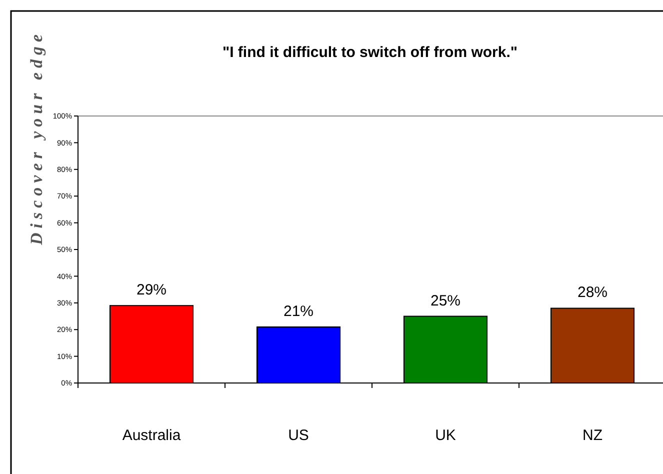  Describe the element at coordinates (151, 290) in the screenshot. I see `data-label: 29%` at that location.